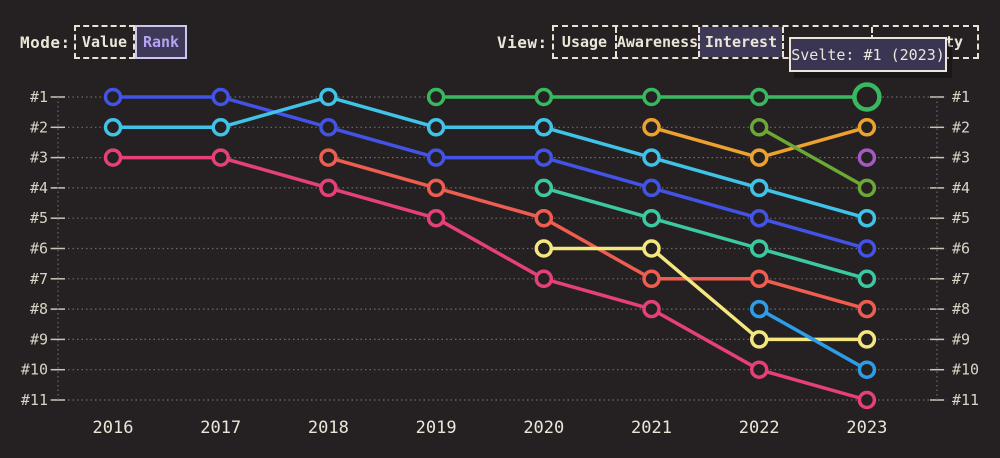 The height and width of the screenshot is (458, 1000). What do you see at coordinates (813, 157) in the screenshot?
I see `series-line-olive-green` at bounding box center [813, 157].